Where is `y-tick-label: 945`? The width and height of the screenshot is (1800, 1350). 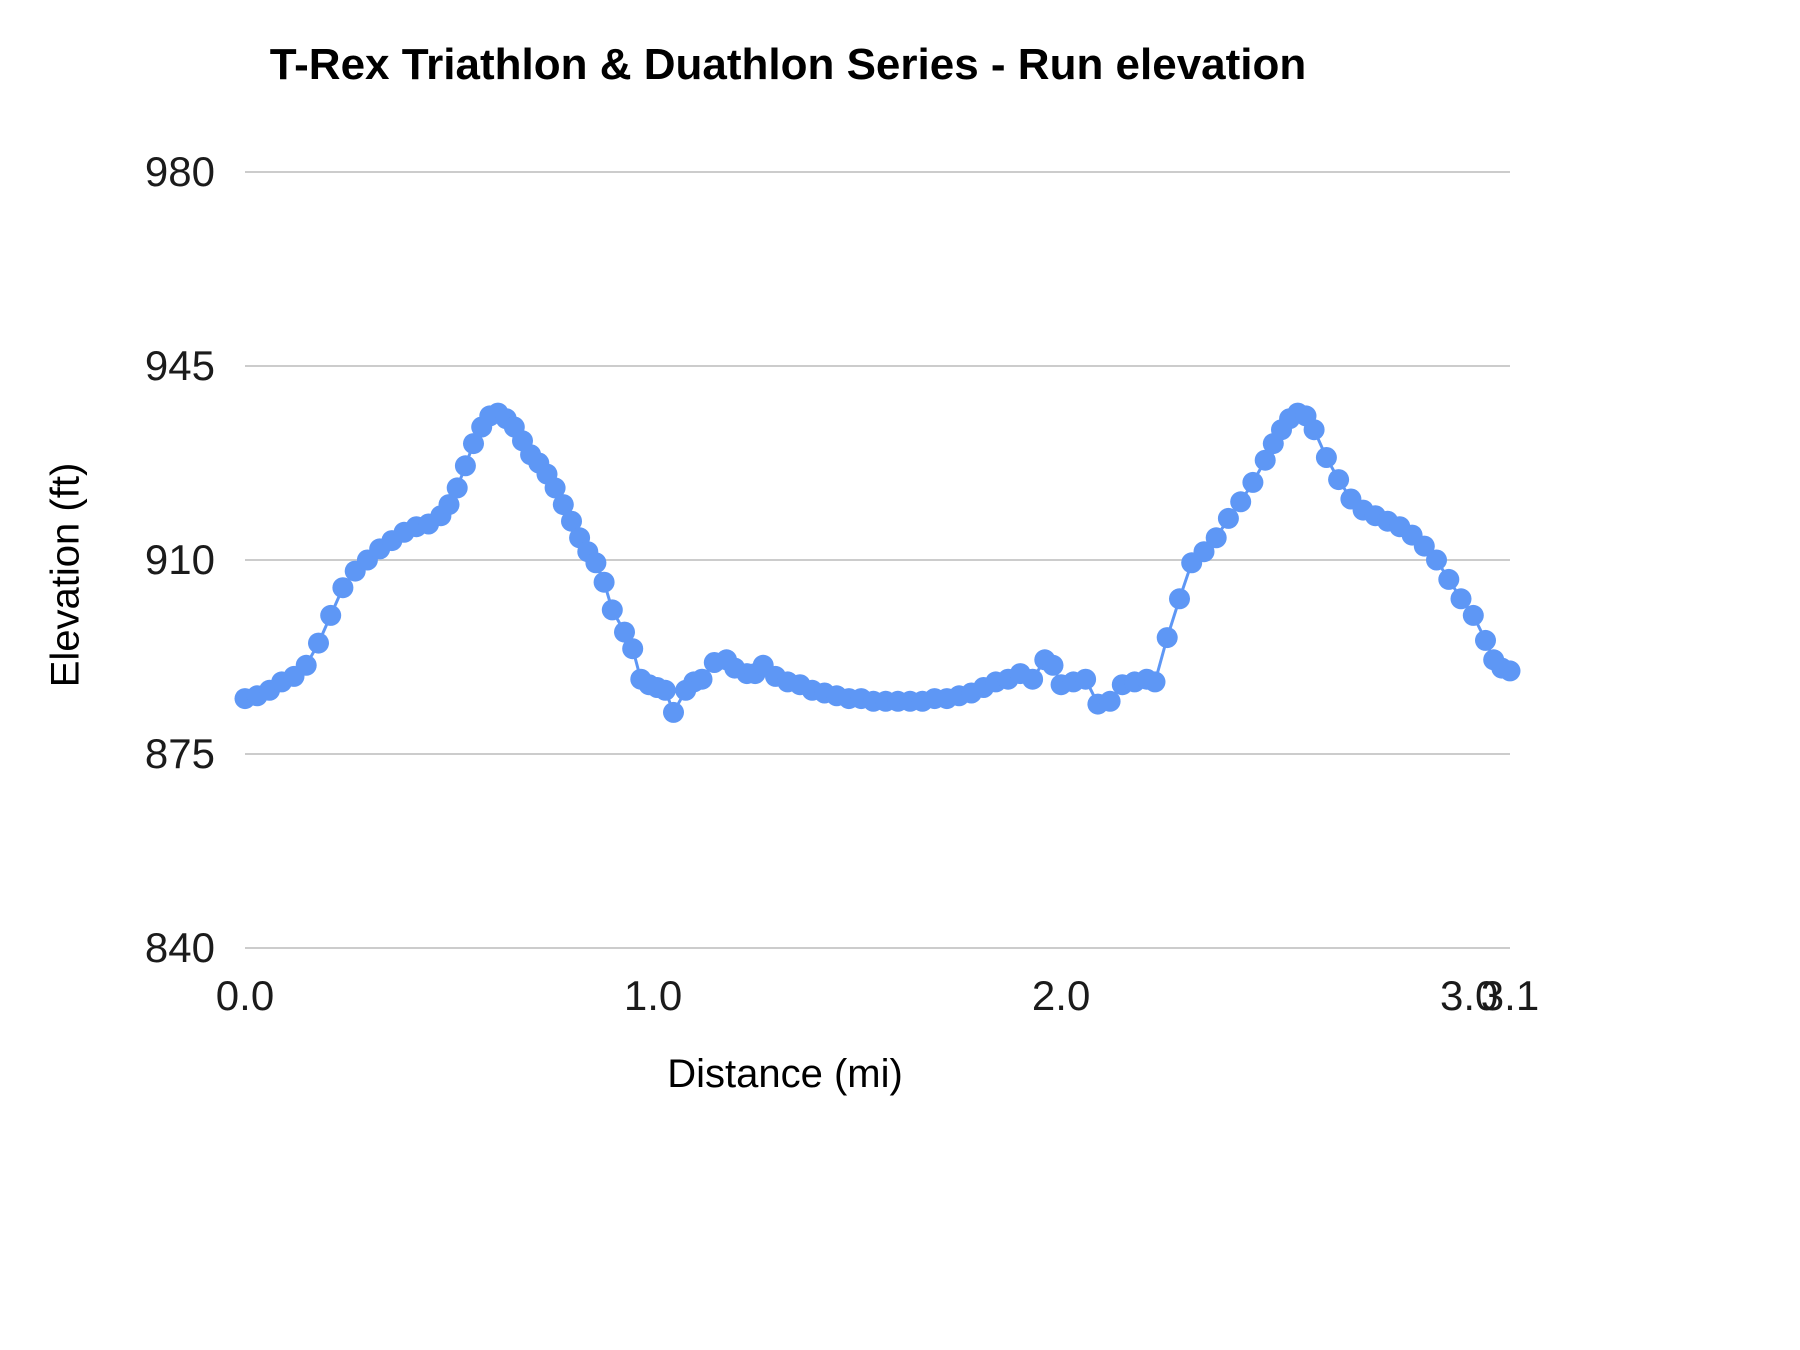 y-tick-label: 945 is located at coordinates (180, 365).